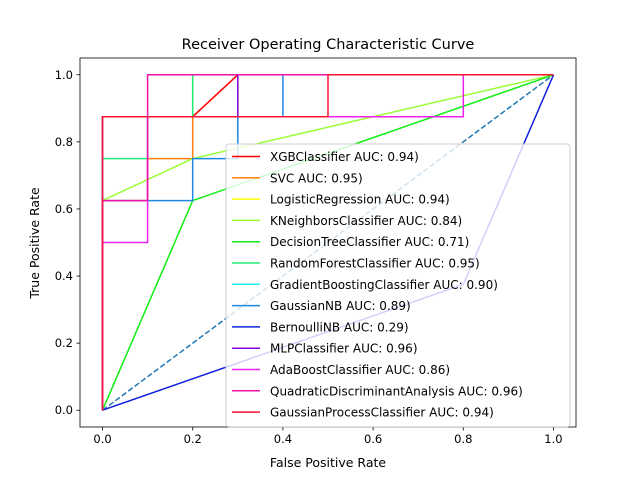 This screenshot has height=480, width=640. What do you see at coordinates (382, 413) in the screenshot?
I see `legend-label: GaussianProcessClassifier AUC: 0.94)` at bounding box center [382, 413].